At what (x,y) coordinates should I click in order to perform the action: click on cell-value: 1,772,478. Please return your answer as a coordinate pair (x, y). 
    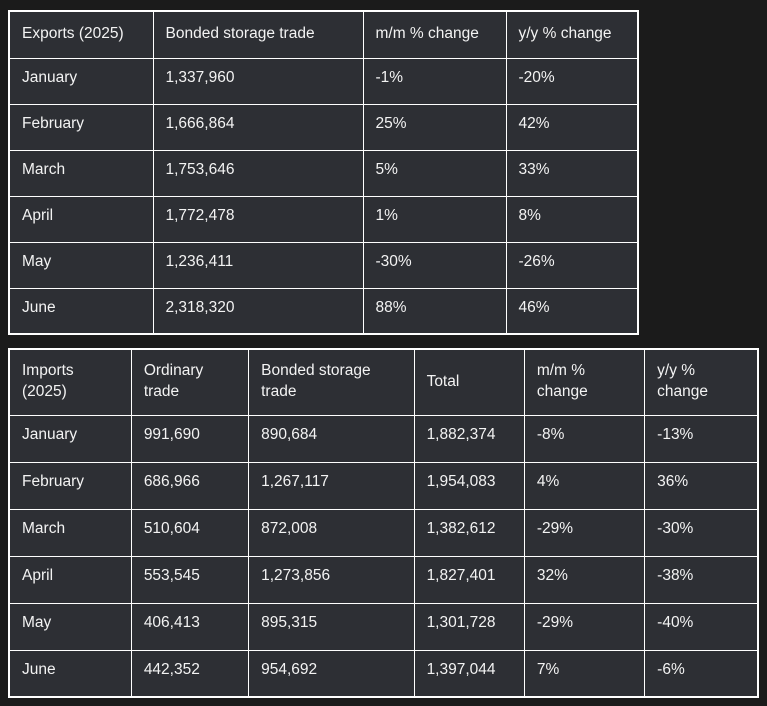
    Looking at the image, I should click on (258, 219).